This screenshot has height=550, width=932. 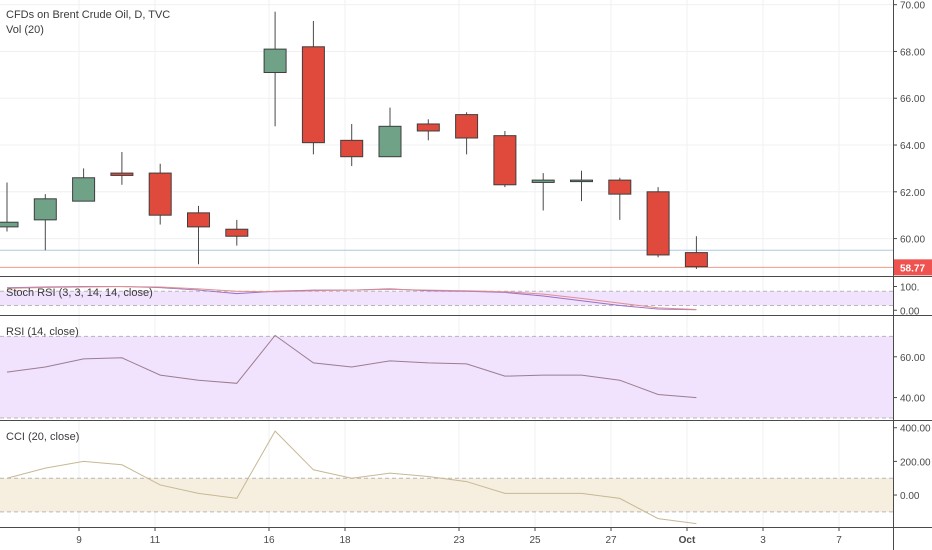 What do you see at coordinates (763, 540) in the screenshot?
I see `time-axis-label: 3` at bounding box center [763, 540].